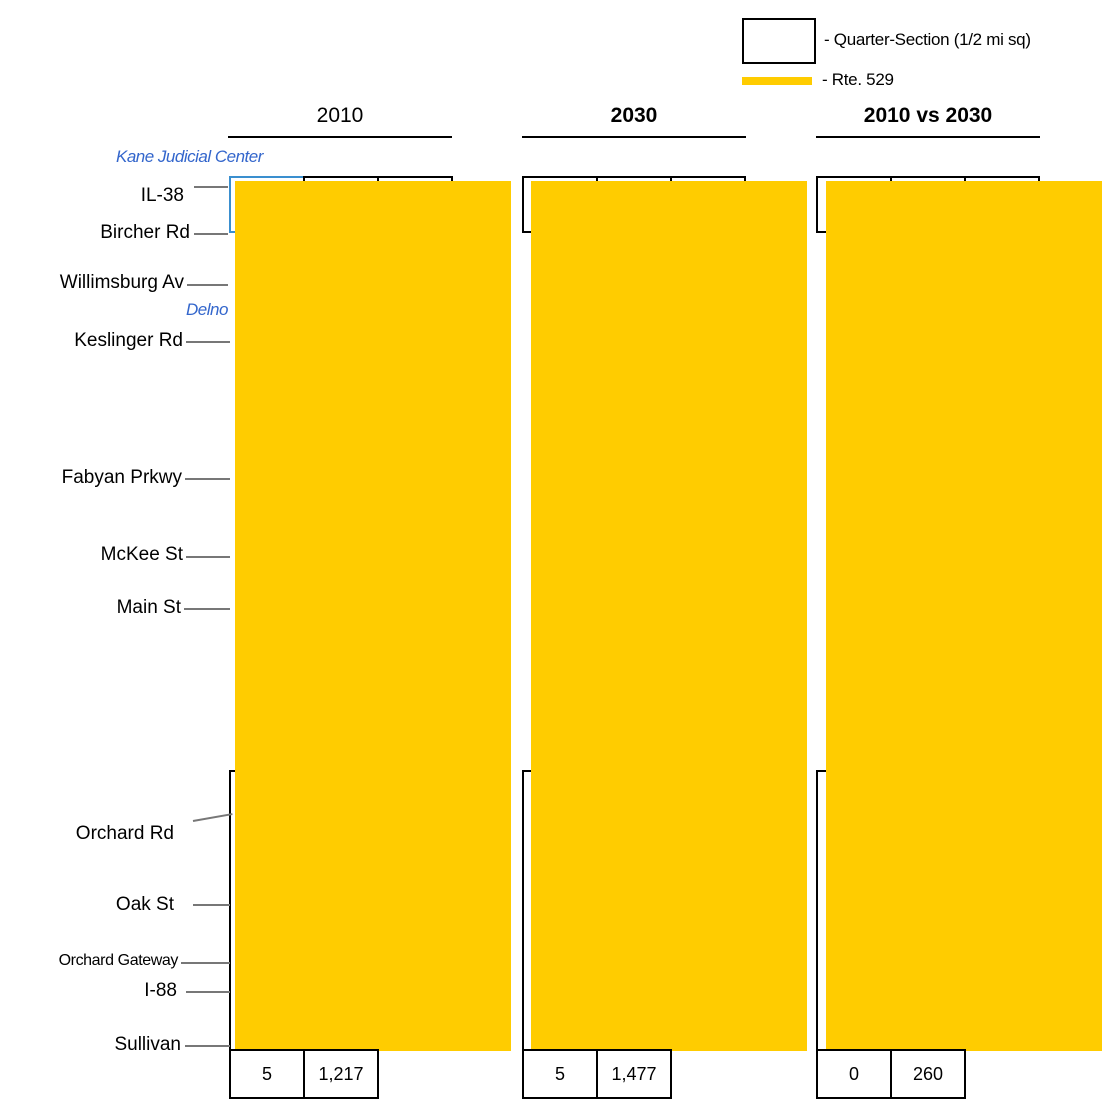 This screenshot has width=1115, height=1099. Describe the element at coordinates (267, 1074) in the screenshot. I see `value-cell-2010-count: 5` at that location.